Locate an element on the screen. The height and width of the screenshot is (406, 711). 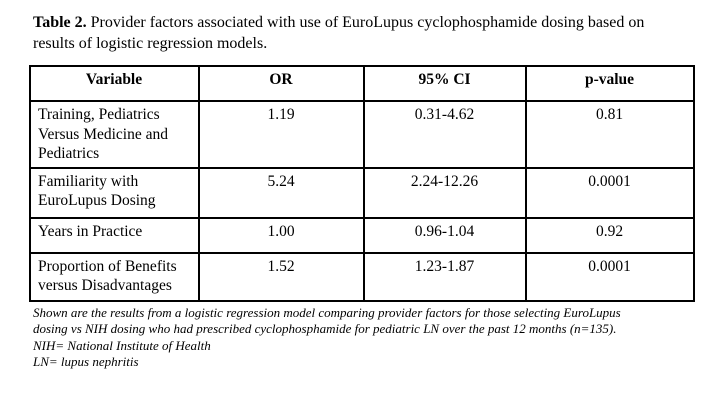
footnote-line: LN= lupus nephritis is located at coordinates (86, 361).